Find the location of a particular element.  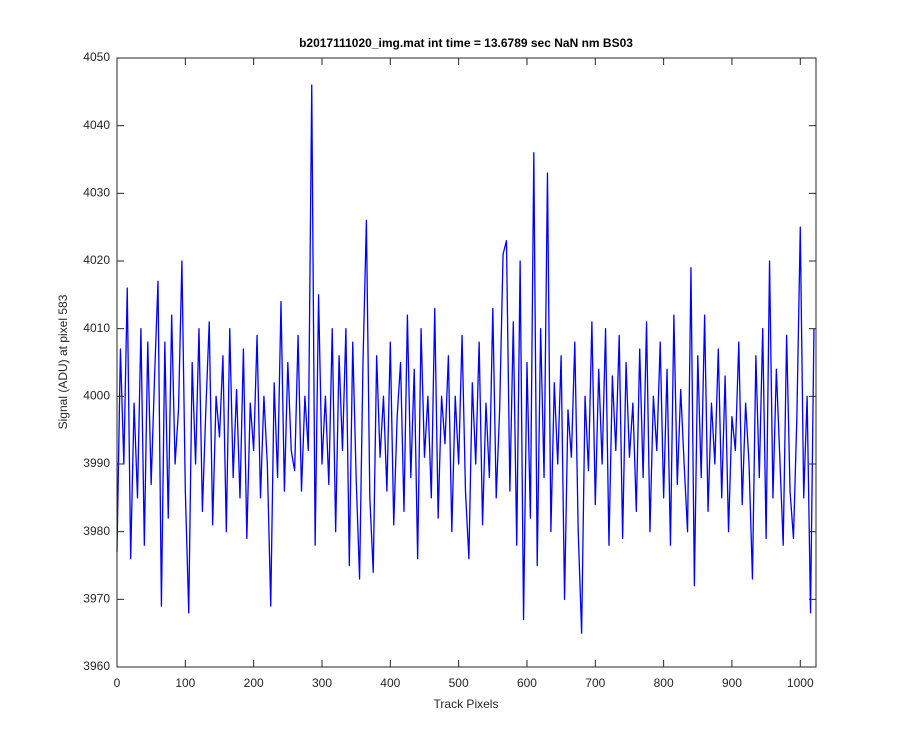

y-tick-label: 4040 is located at coordinates (96, 125).